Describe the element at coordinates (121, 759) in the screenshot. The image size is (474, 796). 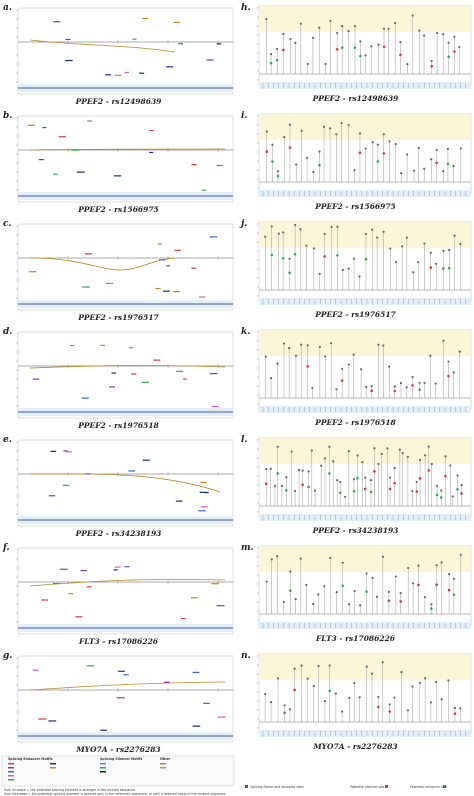
I see `legend-silencer-title: Splicing Silencer Motifs` at that location.